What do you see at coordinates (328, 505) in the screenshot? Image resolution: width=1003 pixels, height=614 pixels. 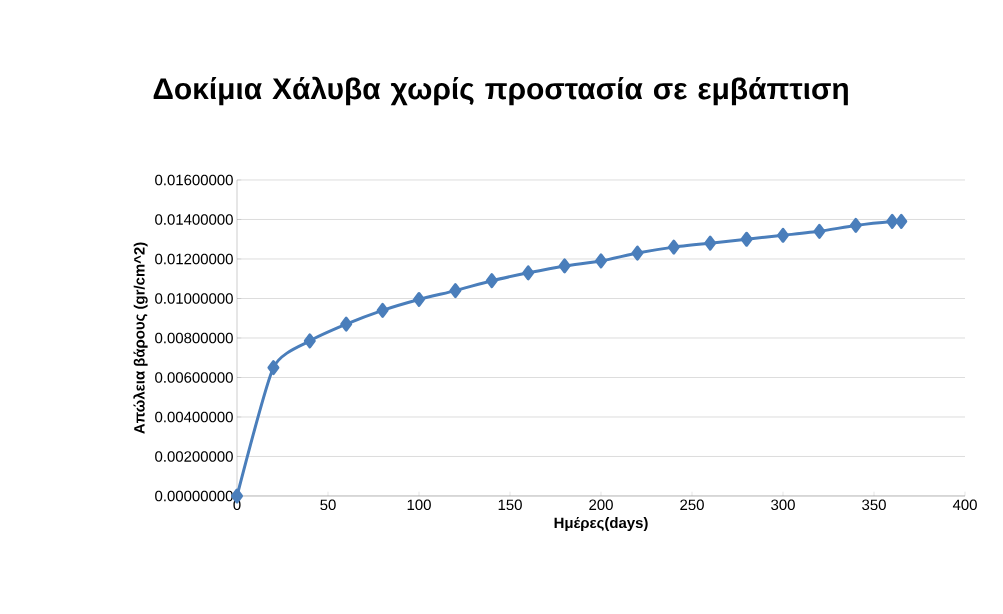 I see `x-tick-label: 50` at bounding box center [328, 505].